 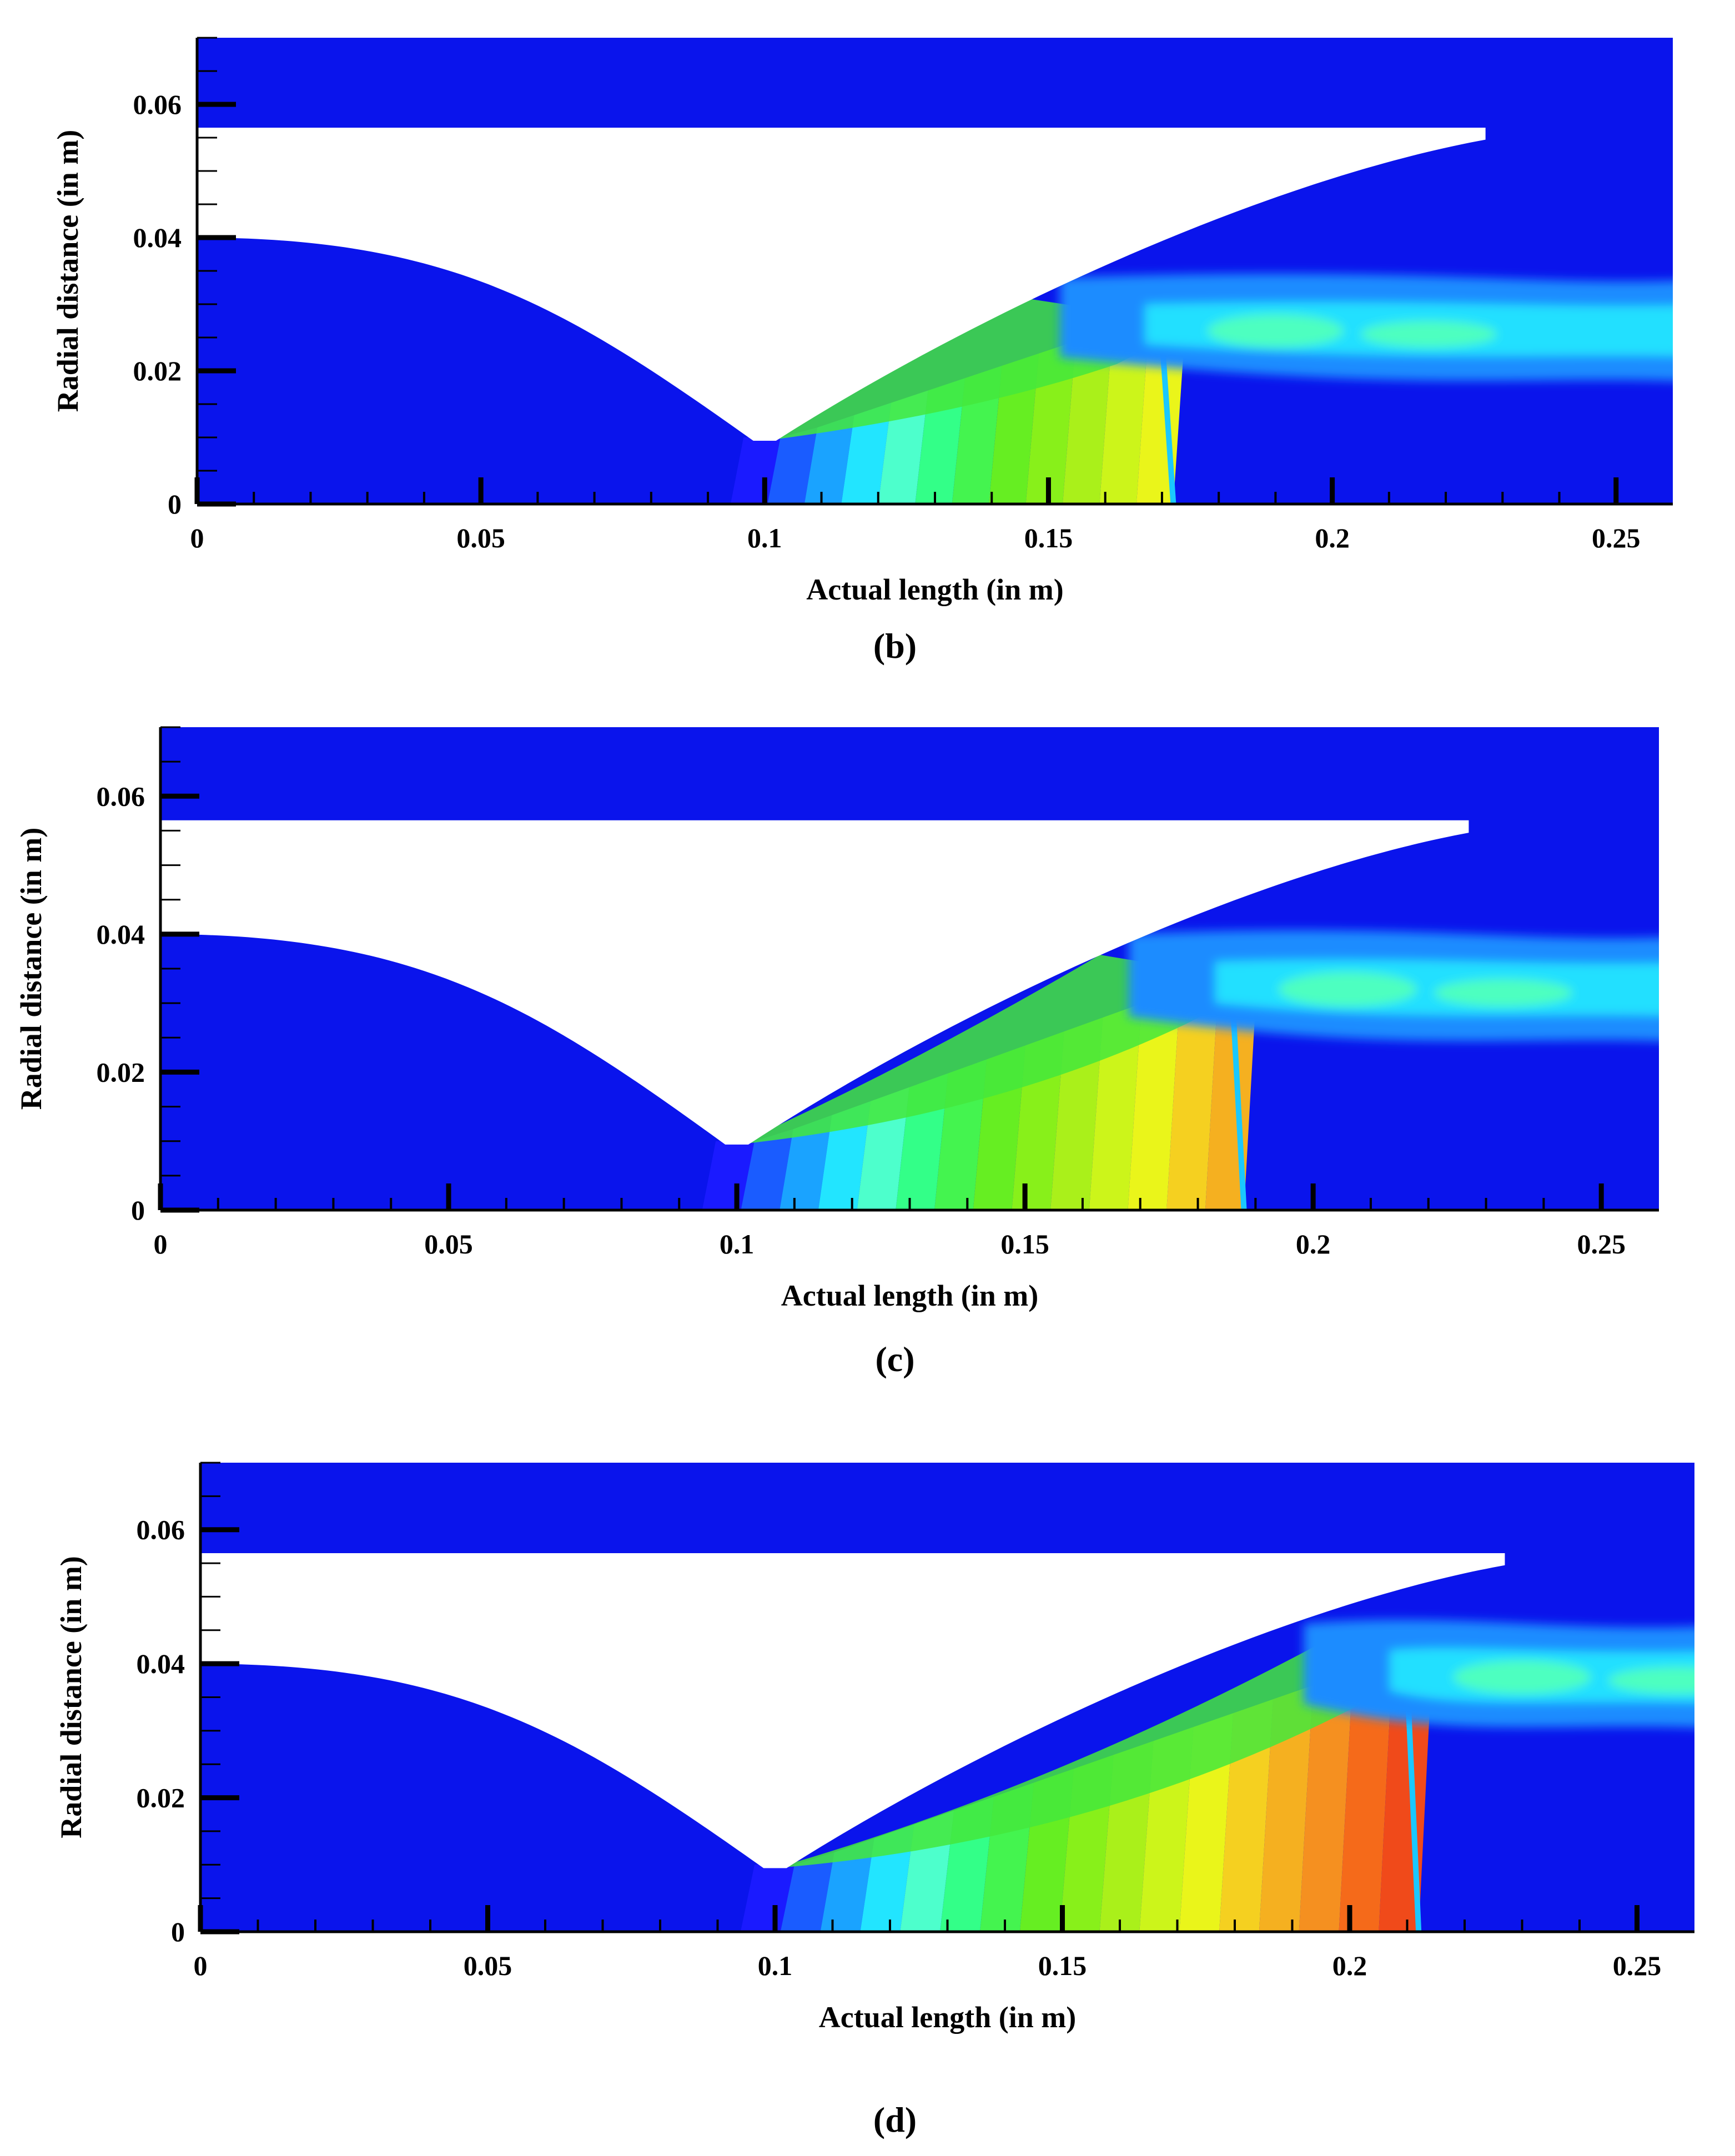 I want to click on panel-label: (b), so click(x=895, y=646).